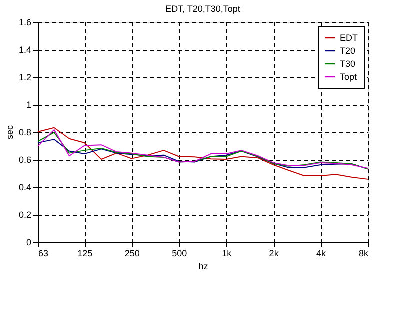 Image resolution: width=417 pixels, height=328 pixels. Describe the element at coordinates (349, 38) in the screenshot. I see `legend-label: EDT` at that location.